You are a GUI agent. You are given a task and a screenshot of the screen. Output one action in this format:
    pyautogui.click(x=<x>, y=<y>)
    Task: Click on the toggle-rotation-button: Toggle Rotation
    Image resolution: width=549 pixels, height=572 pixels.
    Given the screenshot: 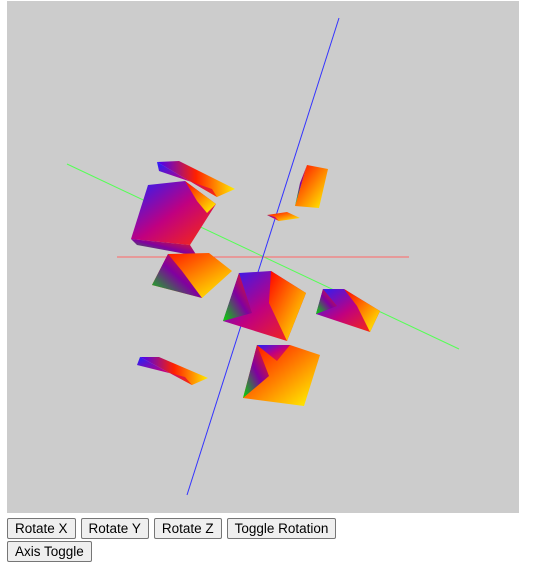 What is the action you would take?
    pyautogui.click(x=281, y=528)
    